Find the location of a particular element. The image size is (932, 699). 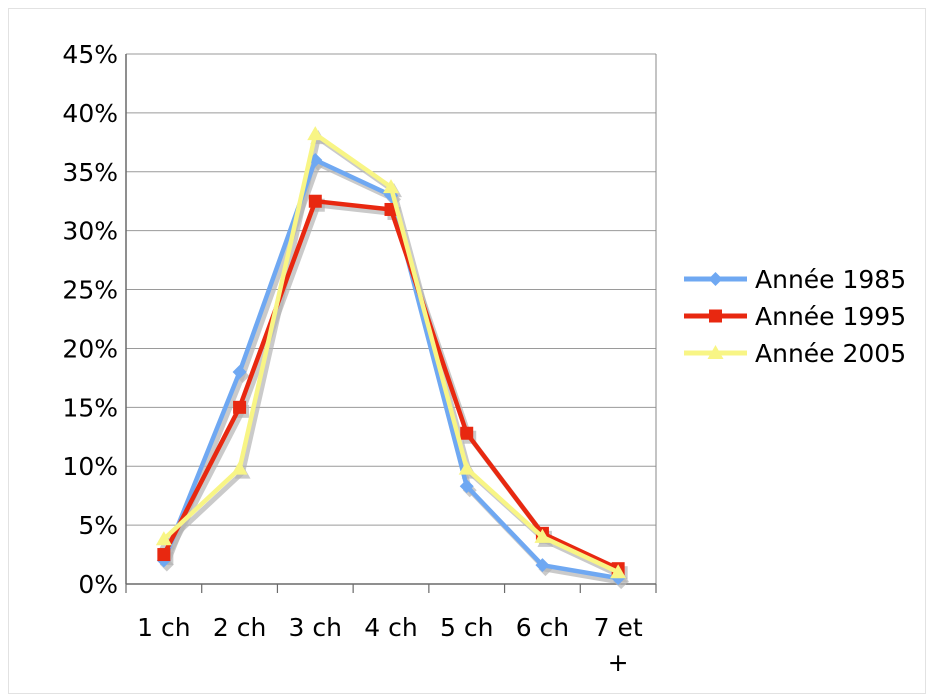

y-tick-label: 15% is located at coordinates (90, 407).